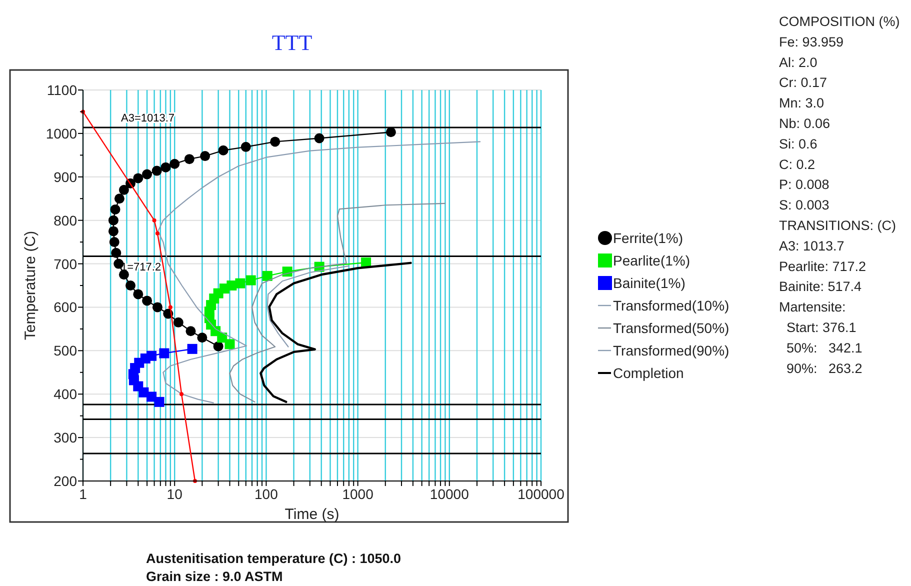  What do you see at coordinates (649, 283) in the screenshot?
I see `legend-label: Bainite(1%)` at bounding box center [649, 283].